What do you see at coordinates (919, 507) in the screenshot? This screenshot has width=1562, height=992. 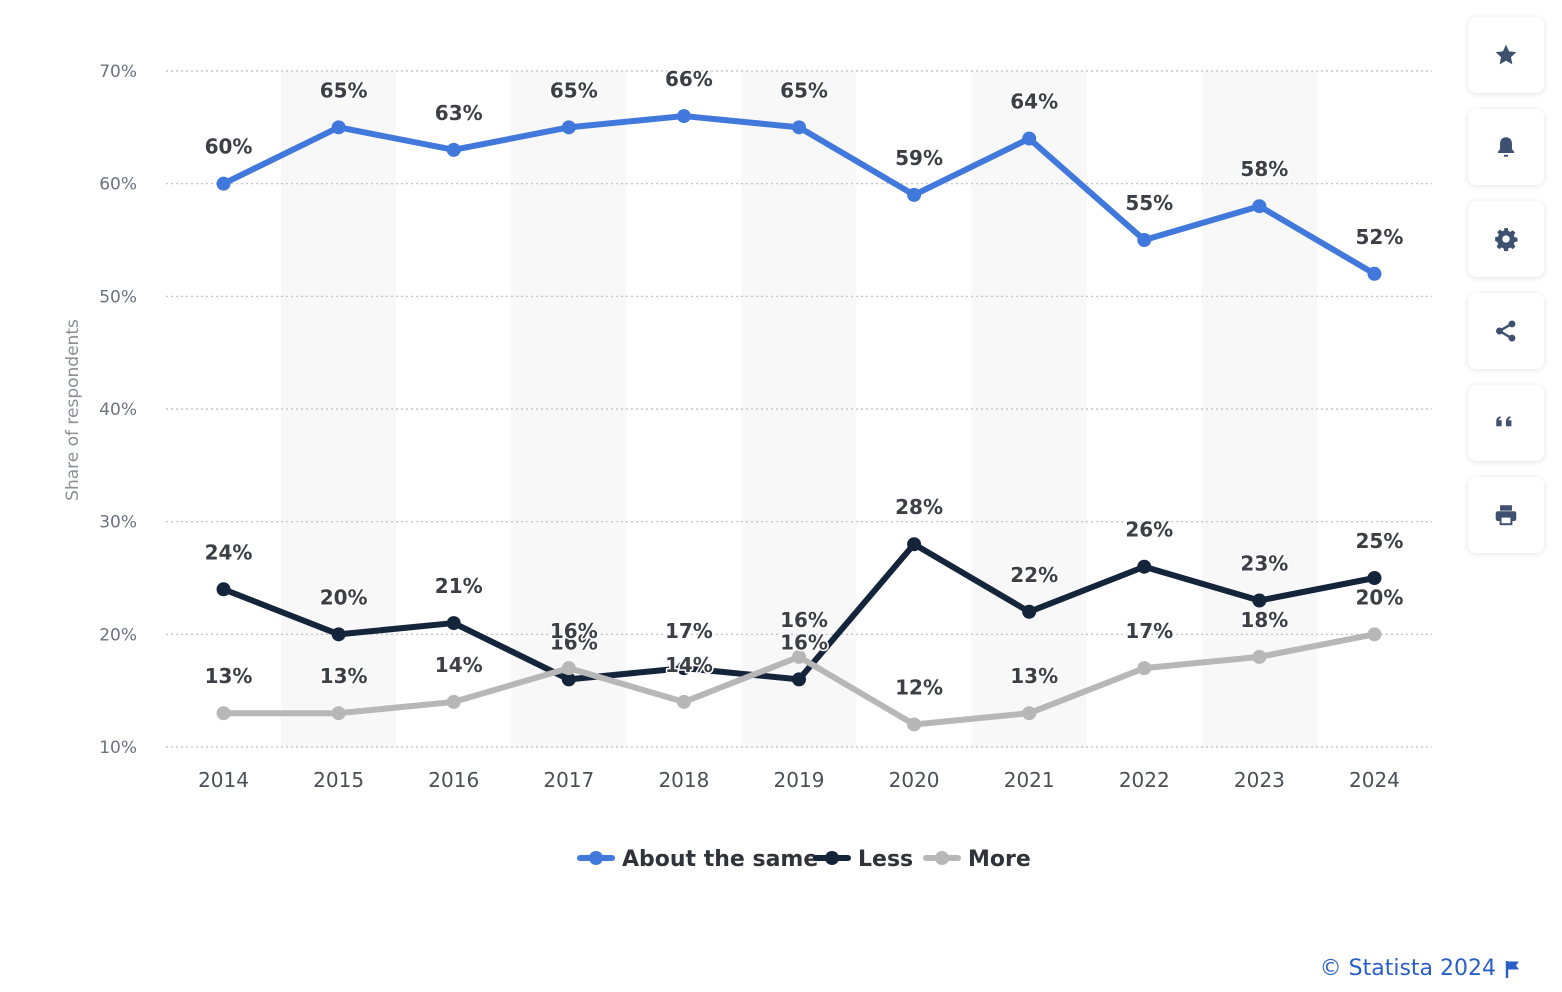 I see `data-label: 28%` at bounding box center [919, 507].